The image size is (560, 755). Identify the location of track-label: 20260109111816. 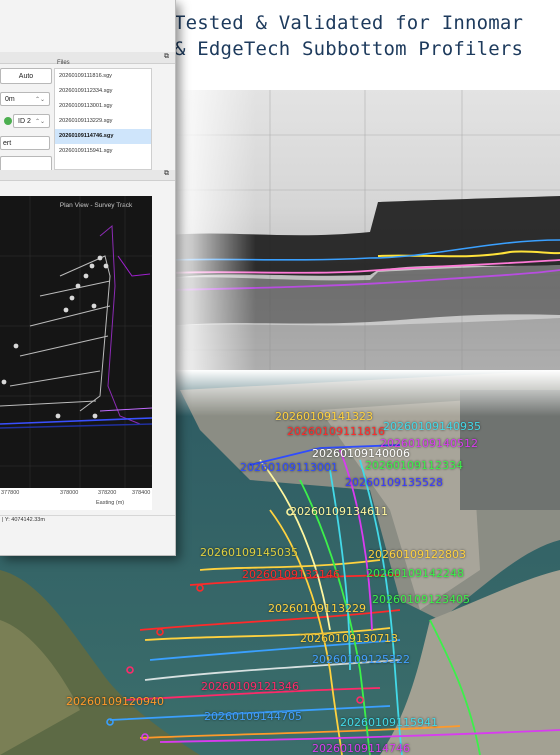
(336, 431).